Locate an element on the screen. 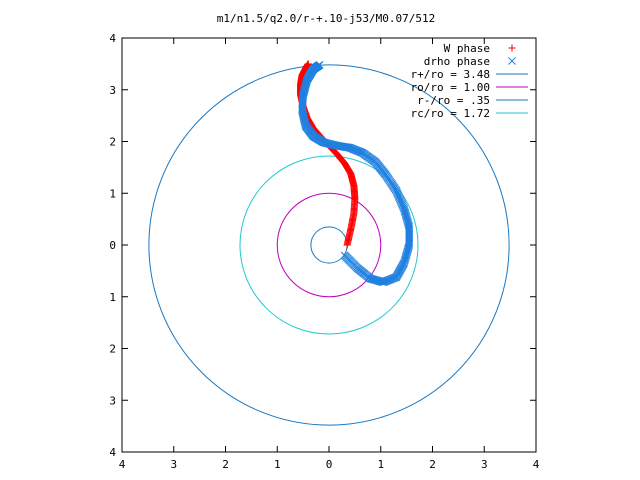 The image size is (640, 480). x-tick-label: 0 is located at coordinates (329, 464).